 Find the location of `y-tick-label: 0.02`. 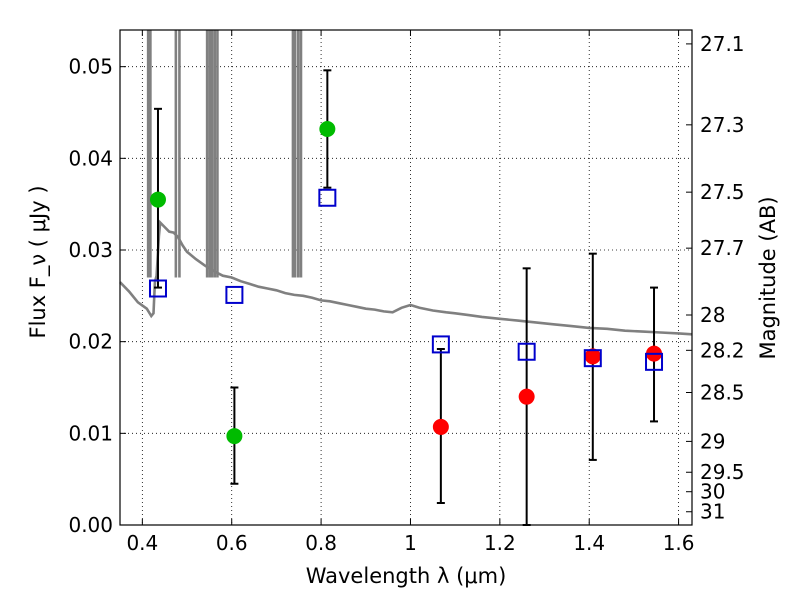

y-tick-label: 0.02 is located at coordinates (90, 342).